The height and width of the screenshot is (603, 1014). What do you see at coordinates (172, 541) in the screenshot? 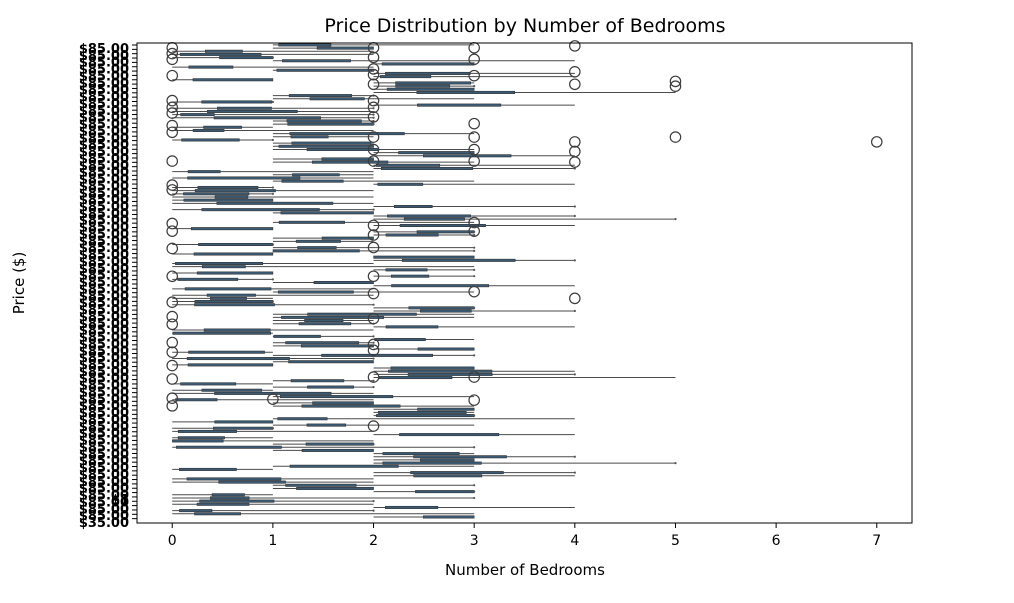
I see `x-tick-label: 0` at bounding box center [172, 541].